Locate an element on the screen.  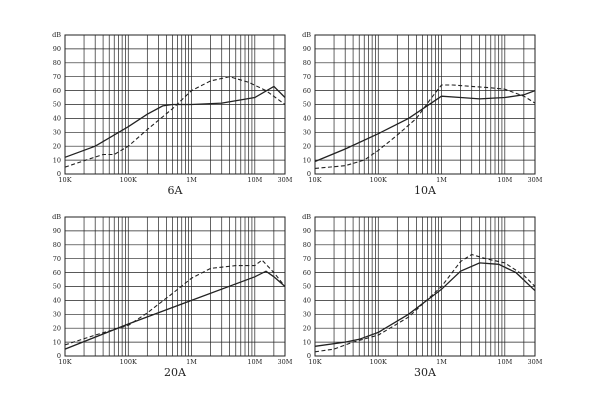
plot-frame is located at coordinates (425, 104).